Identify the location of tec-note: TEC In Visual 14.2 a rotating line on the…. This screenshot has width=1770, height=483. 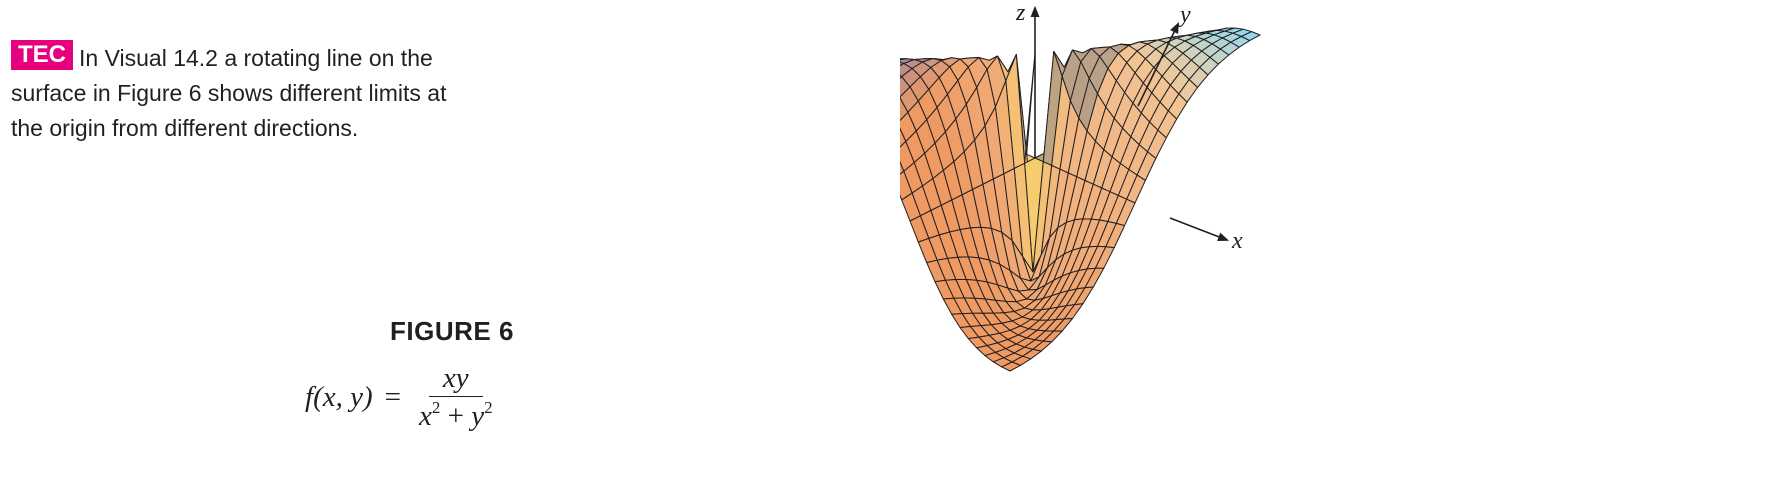
(231, 93).